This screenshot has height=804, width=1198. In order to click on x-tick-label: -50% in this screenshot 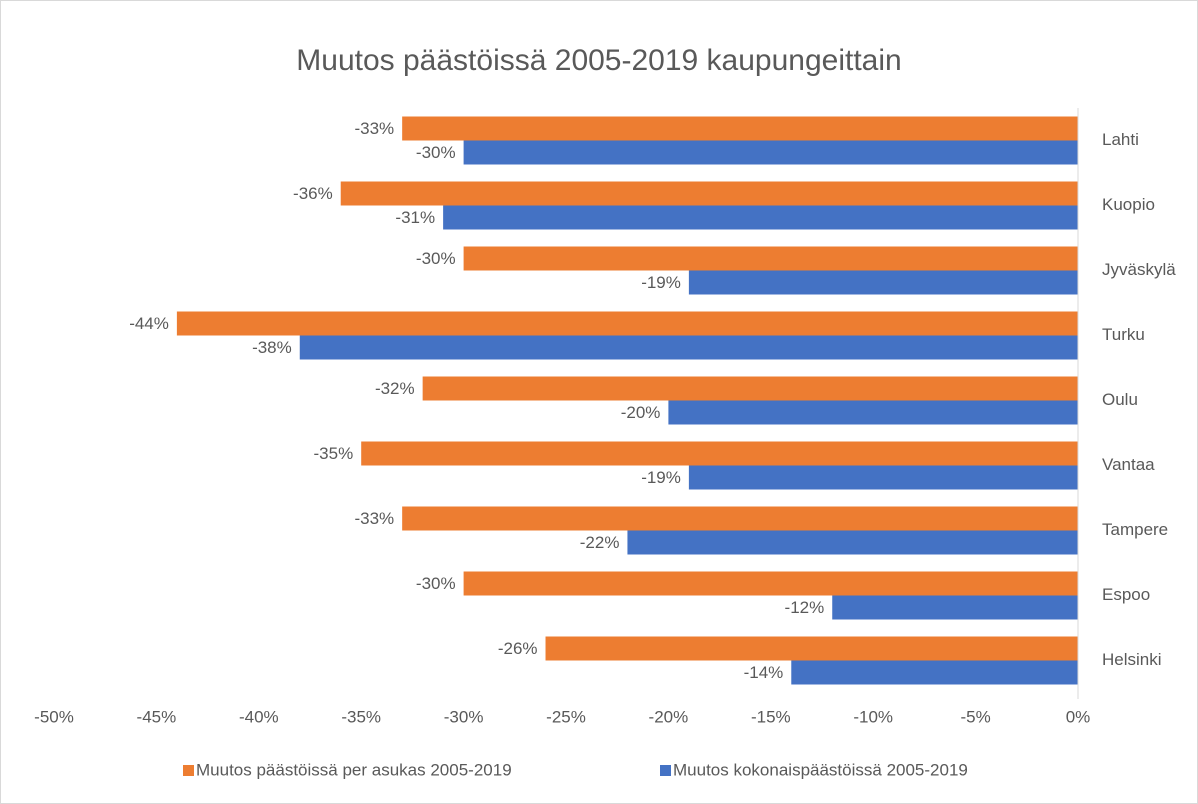, I will do `click(54, 716)`.